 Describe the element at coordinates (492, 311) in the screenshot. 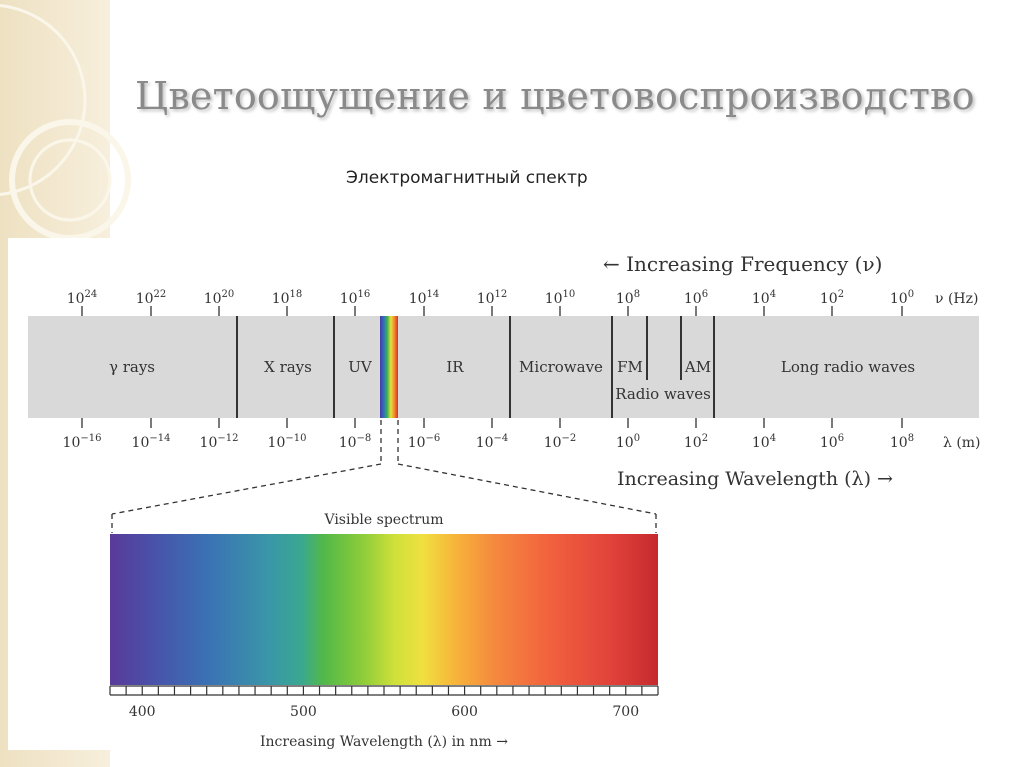

I see `frequency-ticks` at that location.